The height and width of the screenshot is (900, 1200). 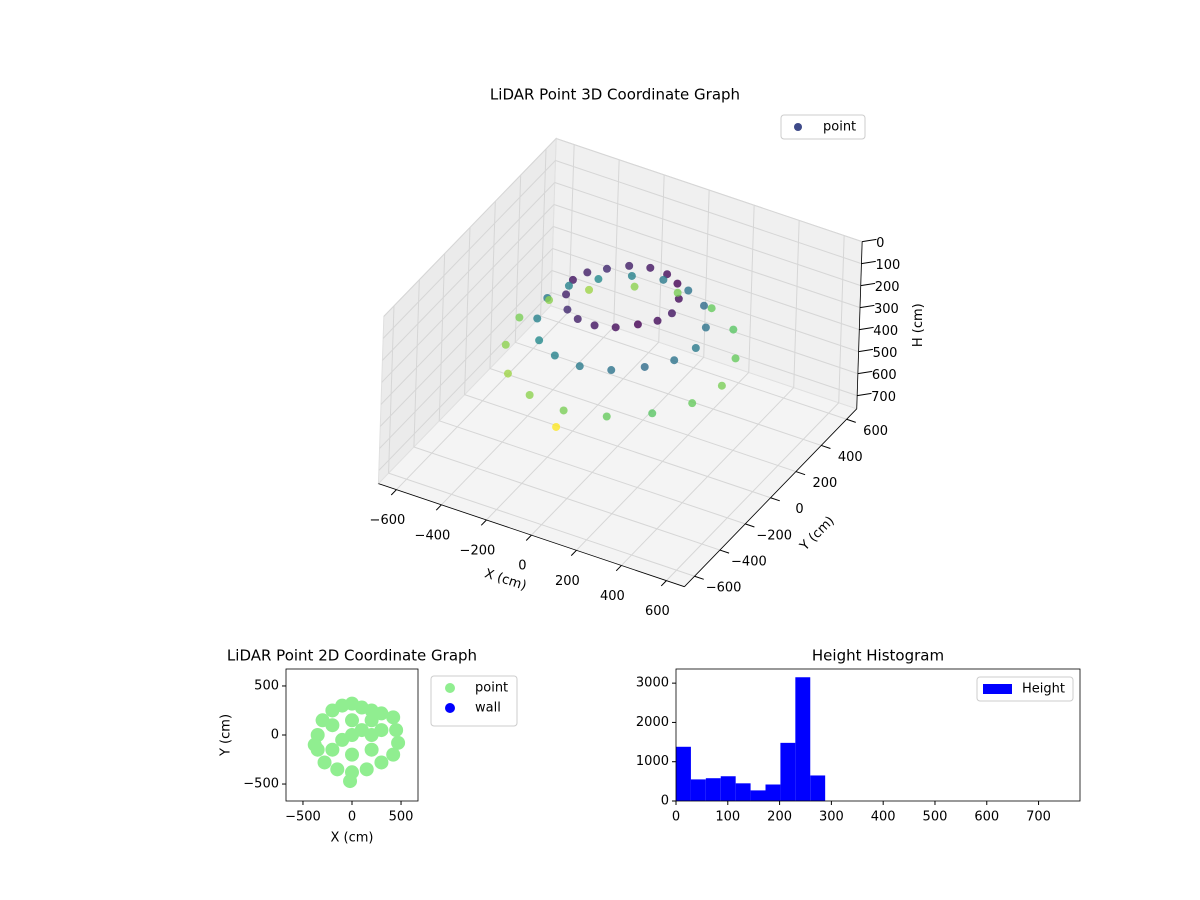 I want to click on z-tick-label: 700, so click(x=883, y=397).